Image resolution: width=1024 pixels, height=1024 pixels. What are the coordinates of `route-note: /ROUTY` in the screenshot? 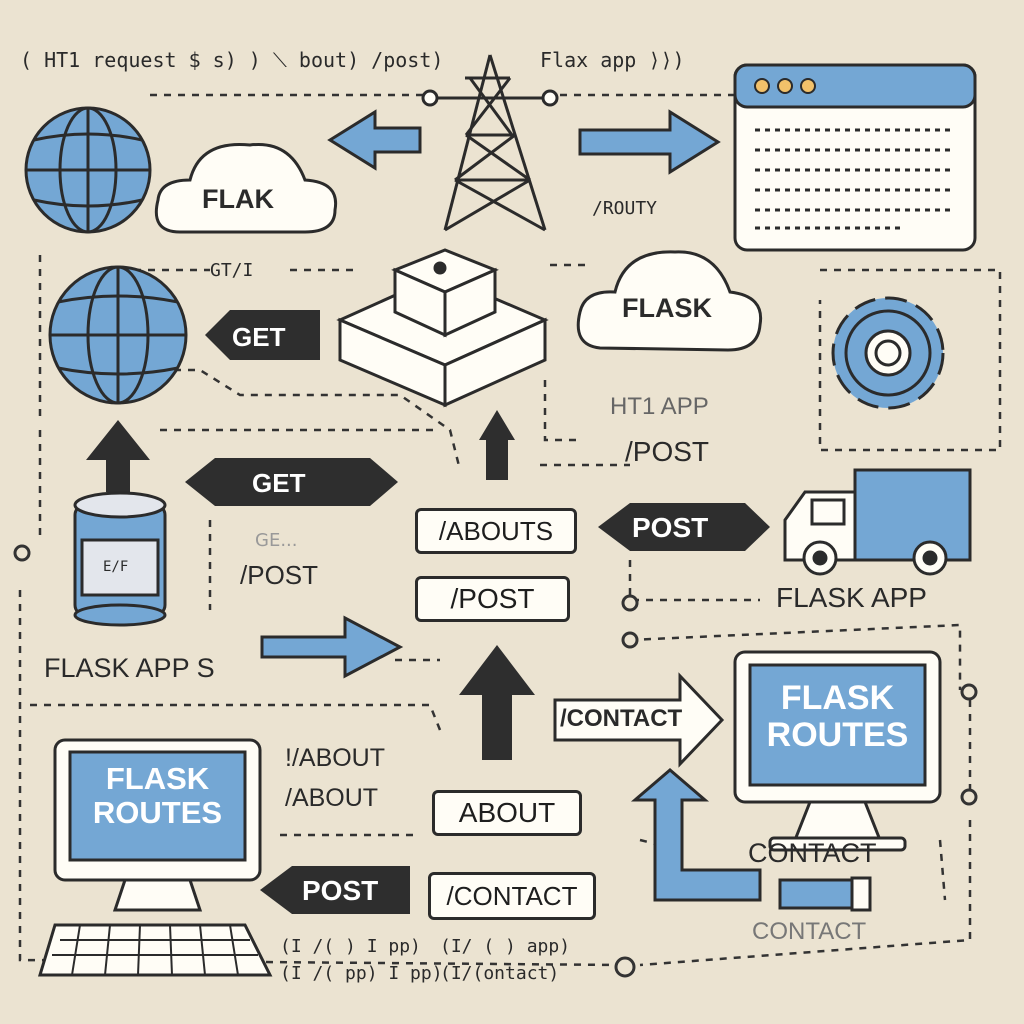 It's located at (625, 208).